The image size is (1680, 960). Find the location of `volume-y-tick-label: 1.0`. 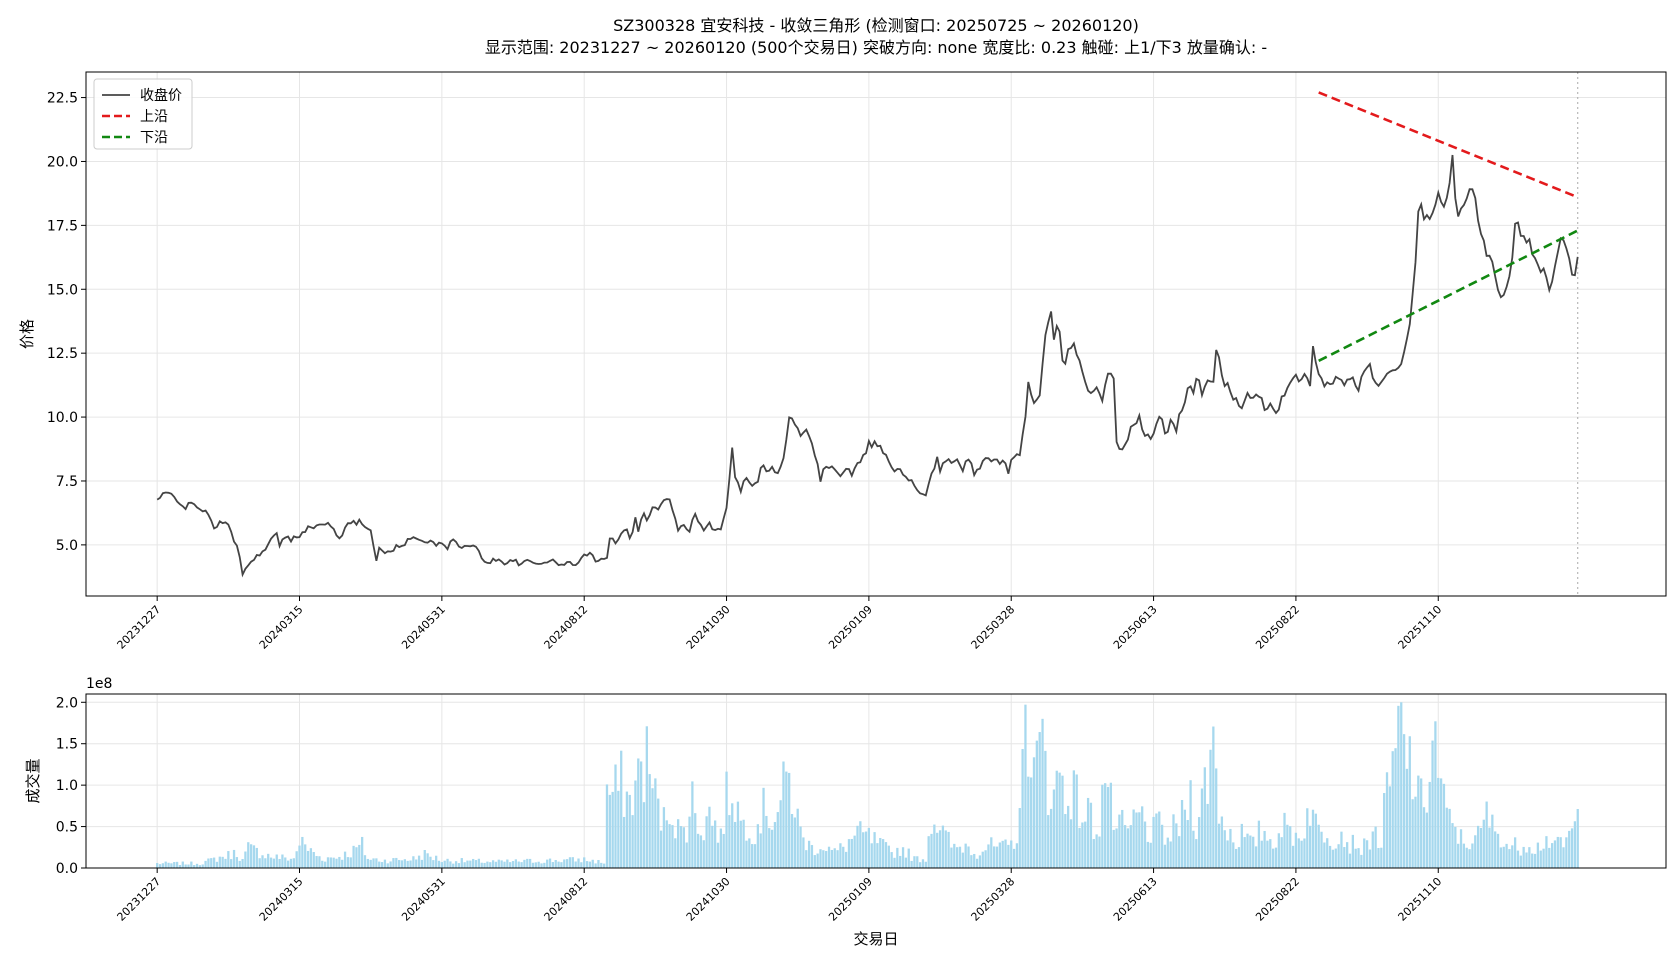

volume-y-tick-label: 1.0 is located at coordinates (67, 786).